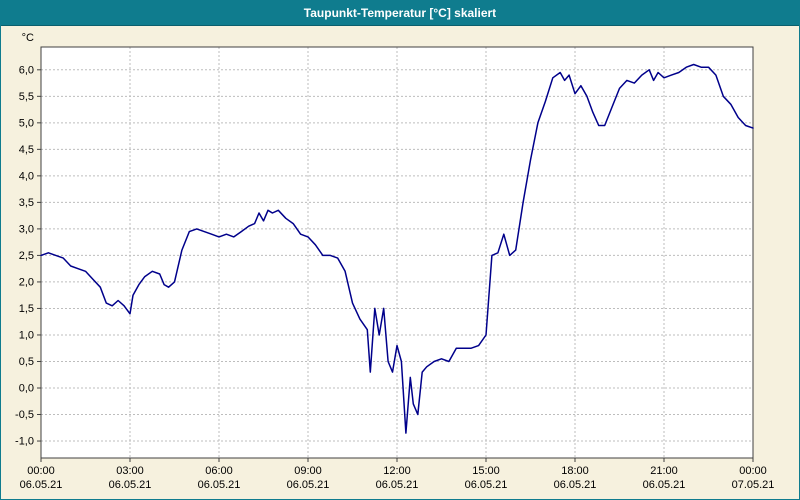 Image resolution: width=800 pixels, height=500 pixels. I want to click on x-tick-time-label: 09:00, so click(308, 471).